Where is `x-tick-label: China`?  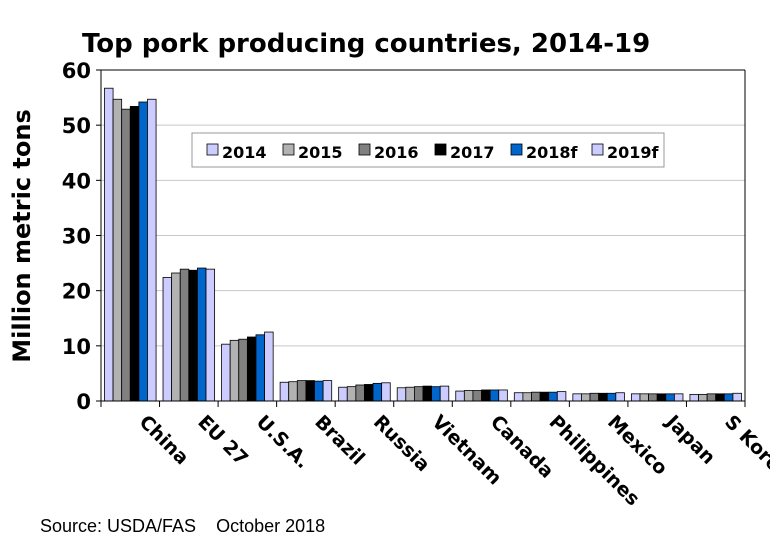
x-tick-label: China is located at coordinates (164, 440).